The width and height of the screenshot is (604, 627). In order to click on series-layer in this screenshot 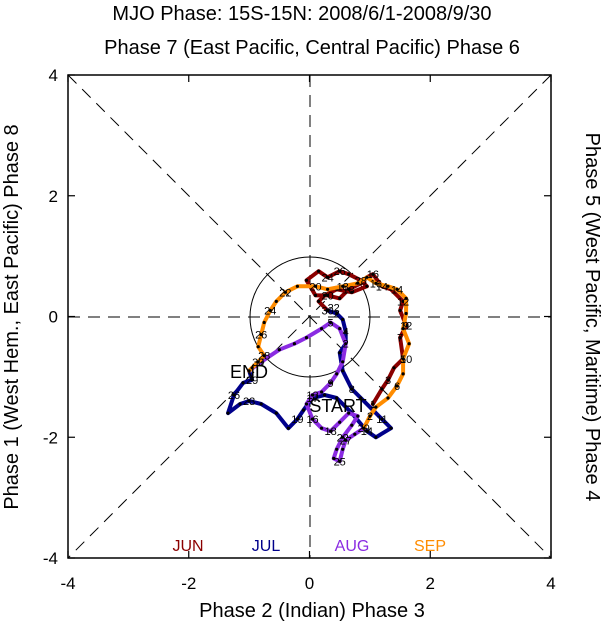, I will do `click(319, 366)`.